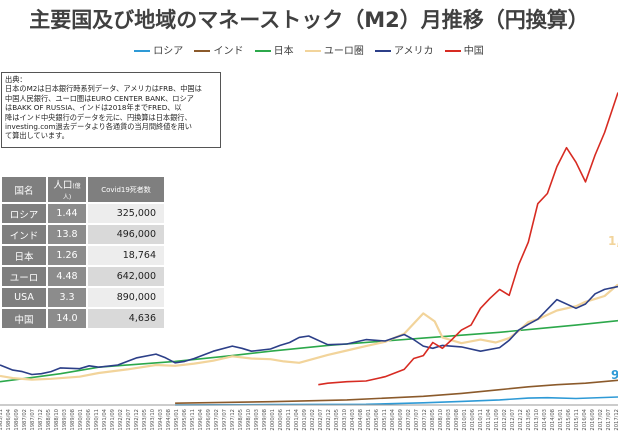  What do you see at coordinates (241, 420) in the screenshot?
I see `x-tick-label: 1998/05` at bounding box center [241, 420].